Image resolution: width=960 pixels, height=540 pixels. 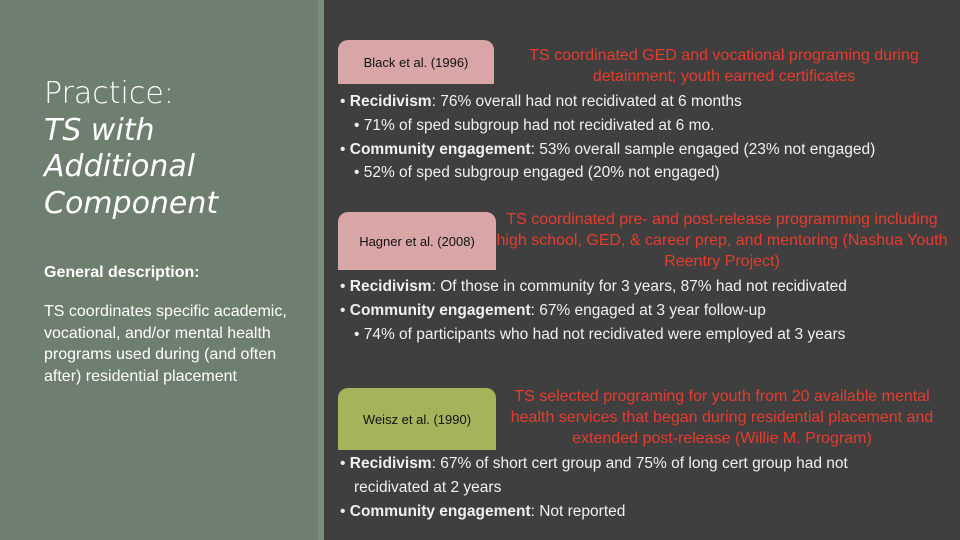 What do you see at coordinates (428, 487) in the screenshot?
I see `bullet-continuation: recidivated at 2 years` at bounding box center [428, 487].